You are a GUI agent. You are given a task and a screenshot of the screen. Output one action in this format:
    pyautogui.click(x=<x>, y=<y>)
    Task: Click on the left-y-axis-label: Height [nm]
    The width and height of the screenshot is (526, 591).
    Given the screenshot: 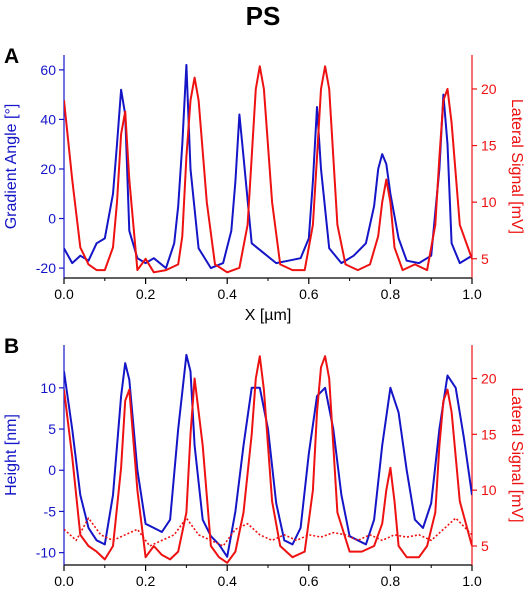 What is the action you would take?
    pyautogui.click(x=11, y=455)
    